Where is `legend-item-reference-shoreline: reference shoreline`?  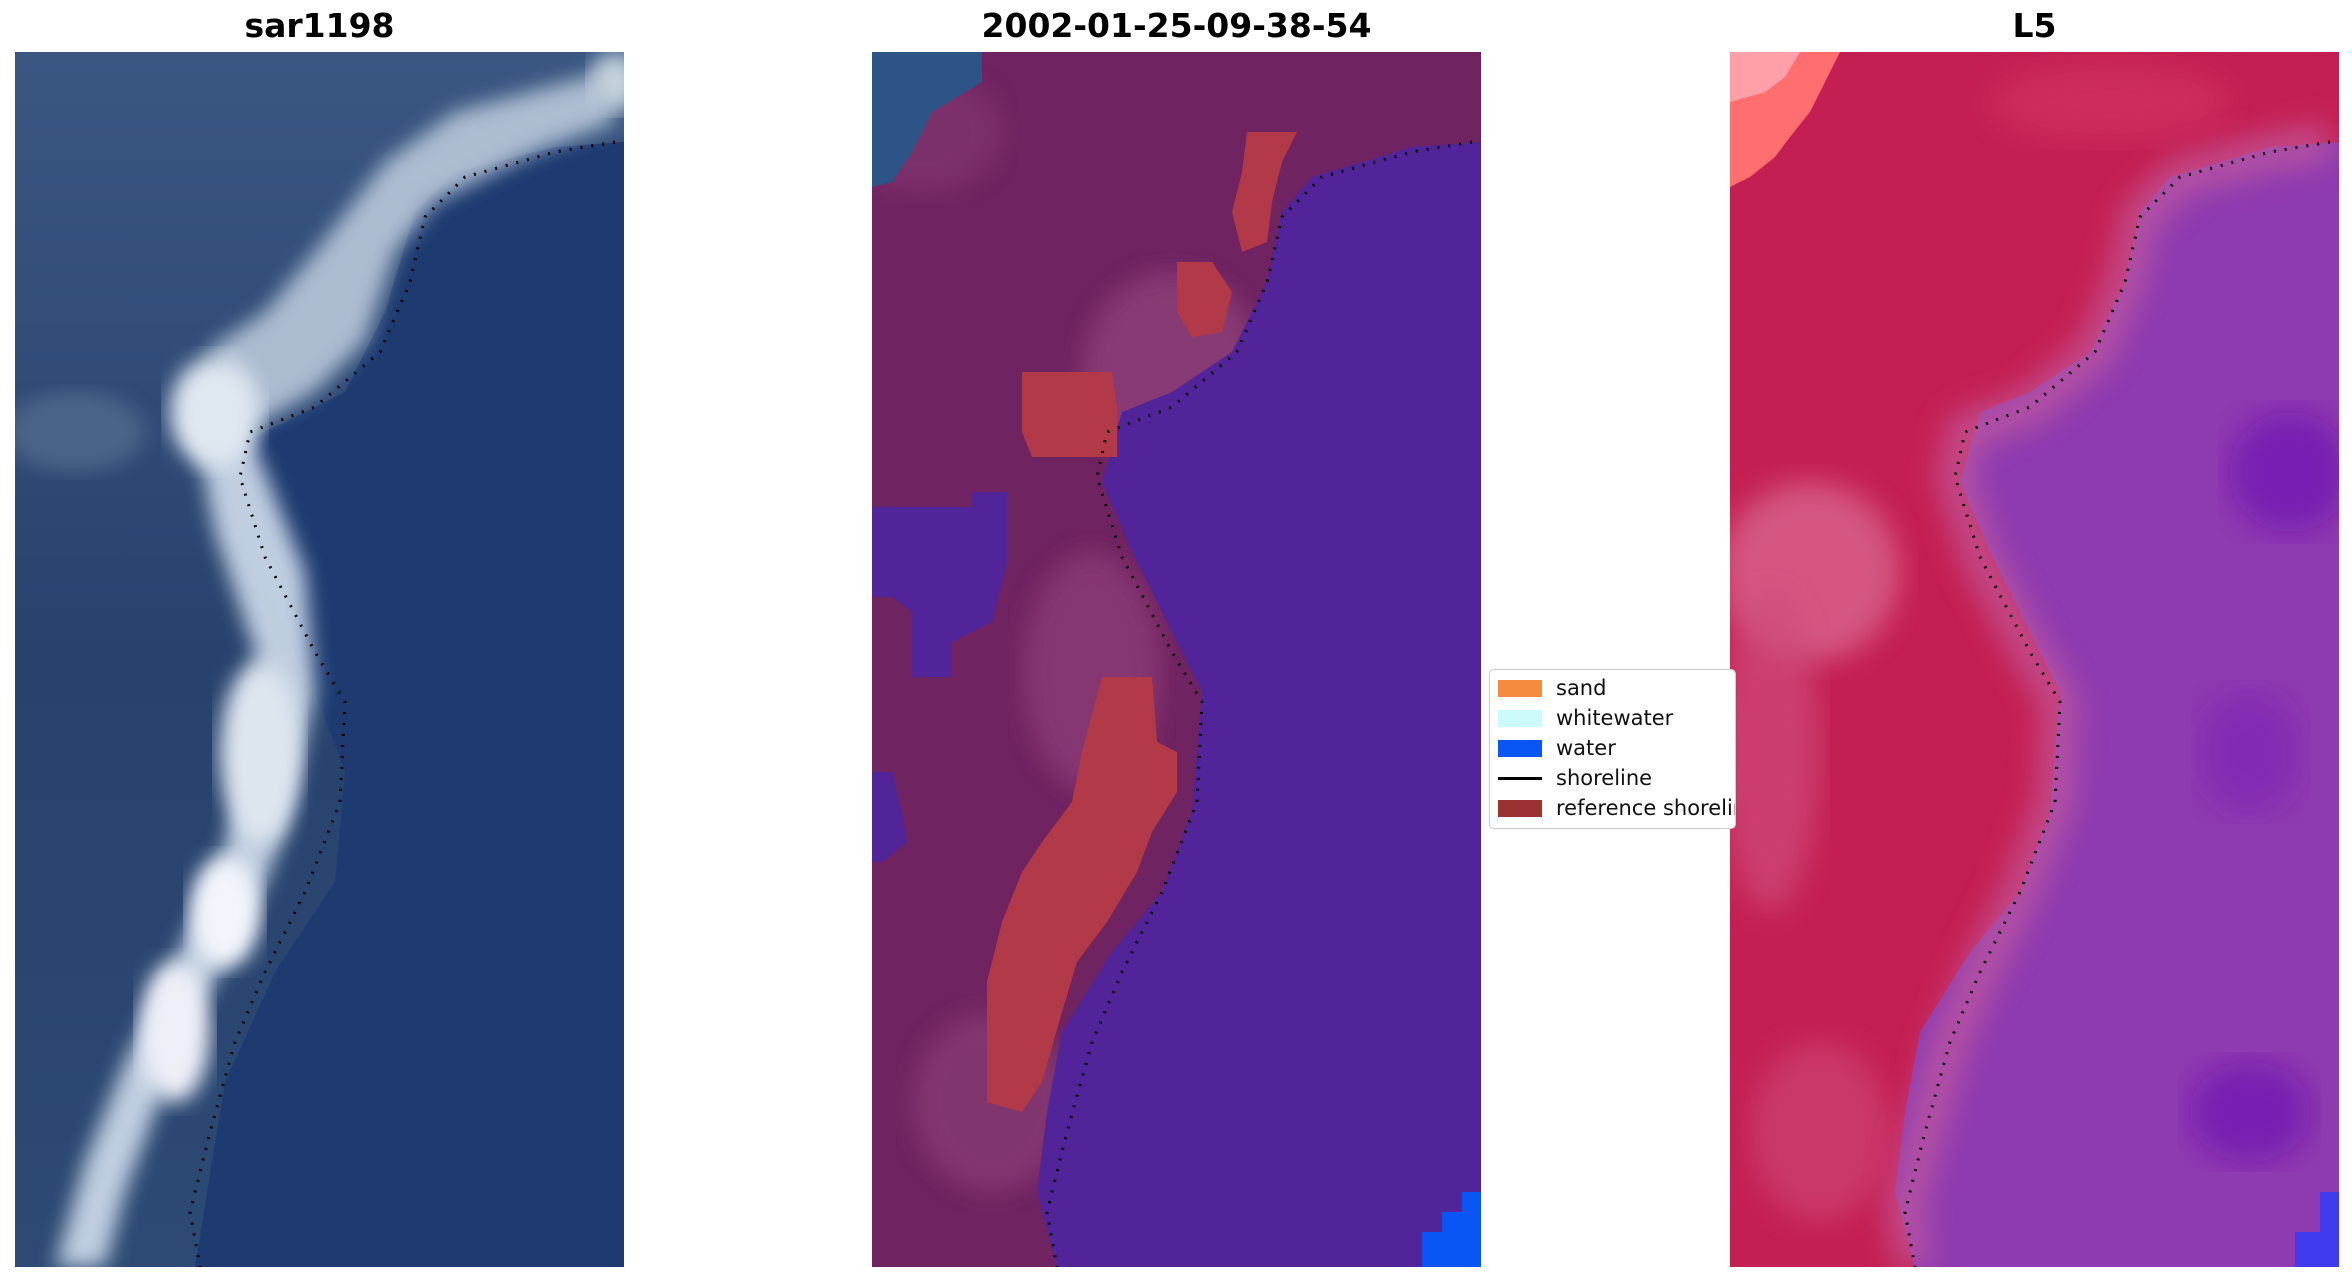 legend-item-reference-shoreline: reference shoreline is located at coordinates (1616, 808).